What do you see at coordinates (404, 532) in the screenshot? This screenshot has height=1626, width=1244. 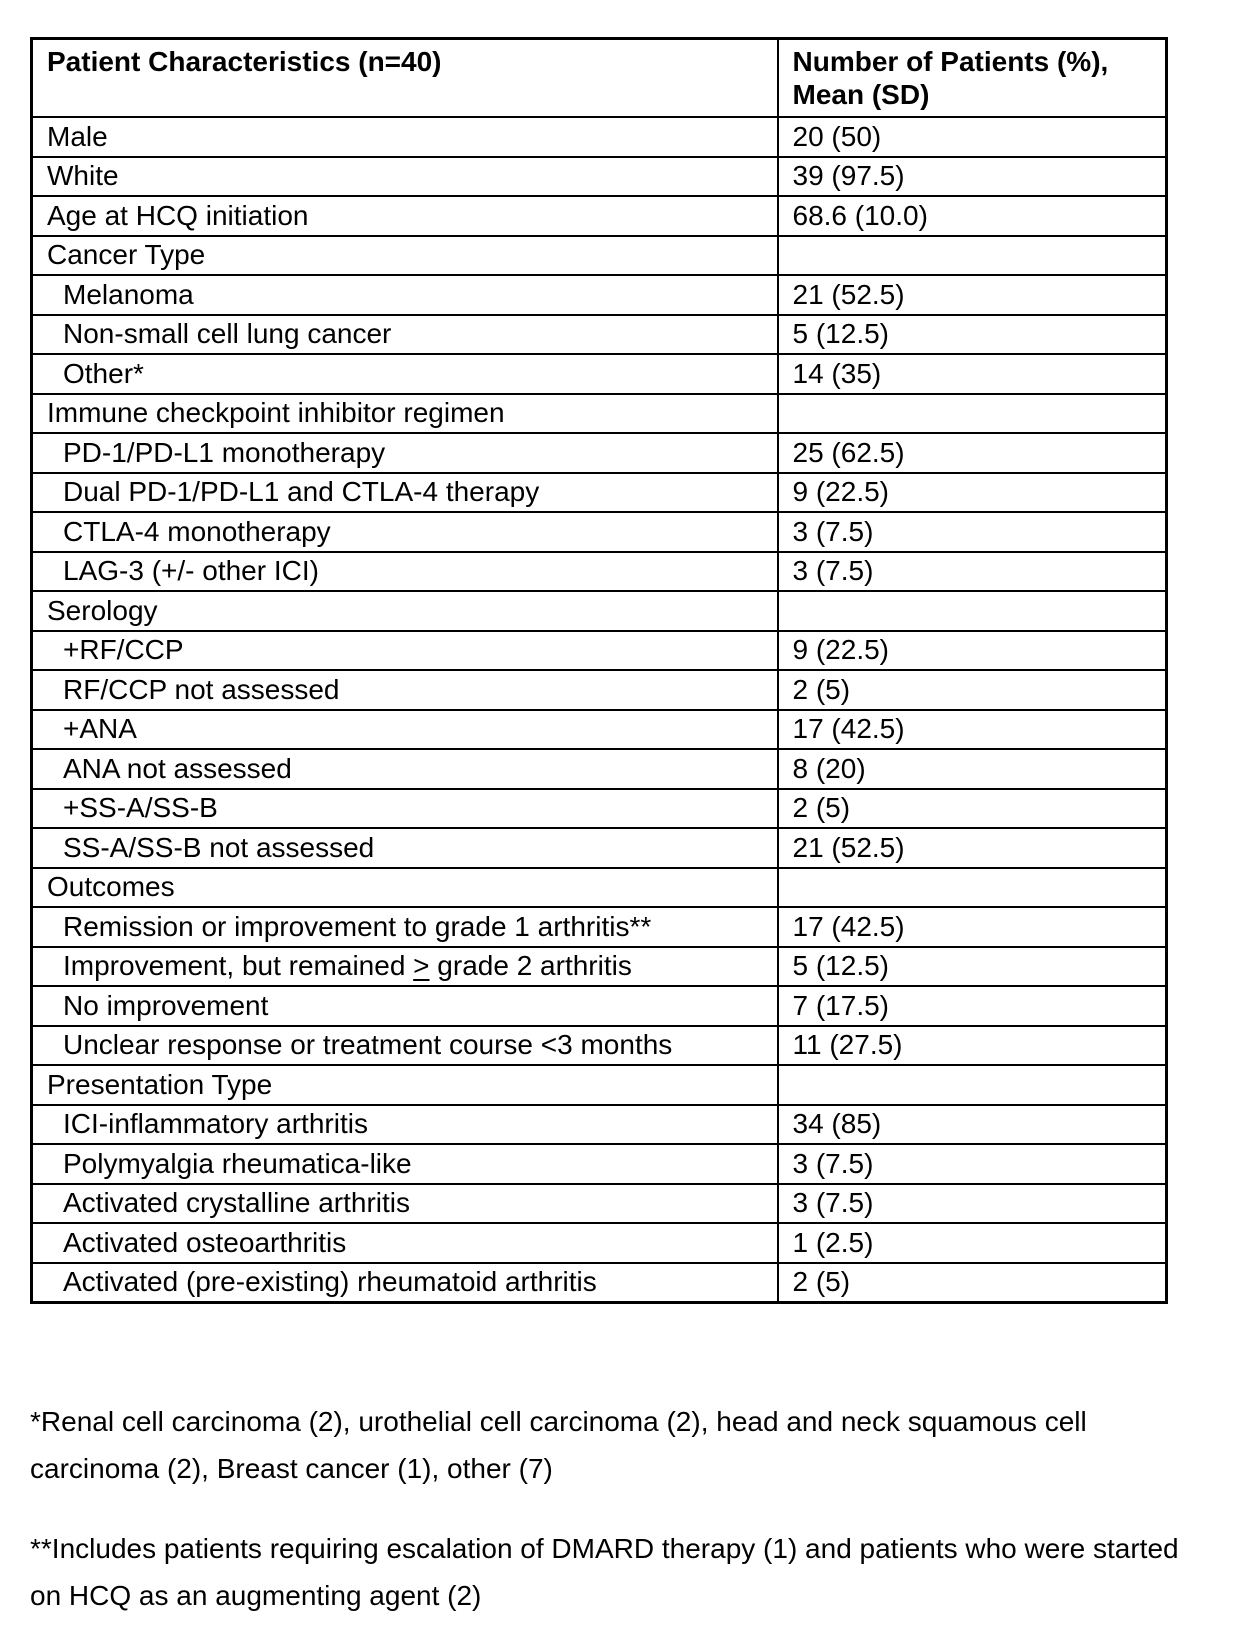 I see `row-label: CTLA-4 monotherapy` at bounding box center [404, 532].